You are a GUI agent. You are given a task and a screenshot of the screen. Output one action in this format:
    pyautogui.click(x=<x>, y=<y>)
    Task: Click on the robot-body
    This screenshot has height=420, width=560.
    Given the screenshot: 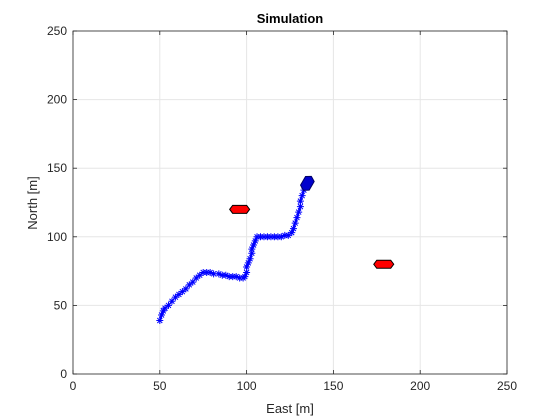 What is the action you would take?
    pyautogui.click(x=307, y=183)
    